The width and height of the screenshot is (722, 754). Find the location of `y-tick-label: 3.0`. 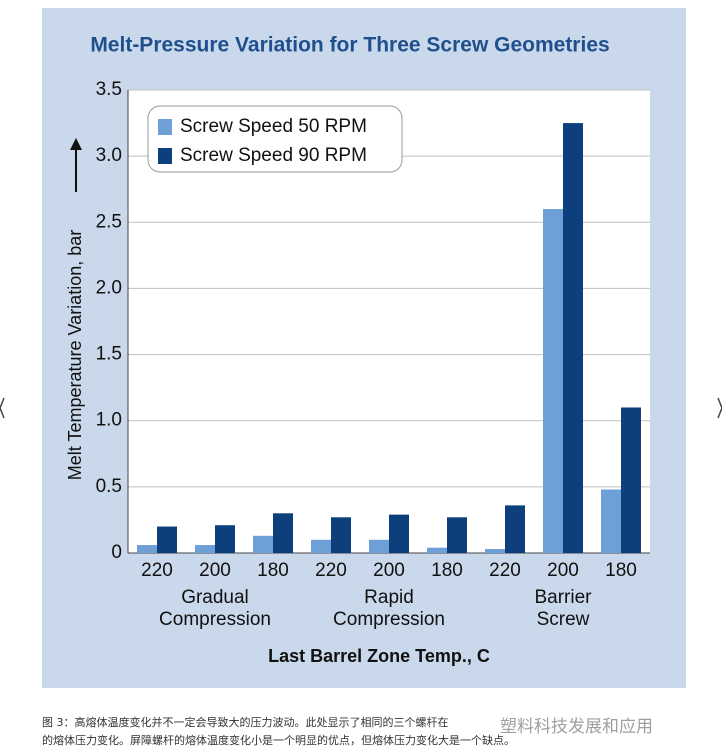

y-tick-label: 3.0 is located at coordinates (109, 155).